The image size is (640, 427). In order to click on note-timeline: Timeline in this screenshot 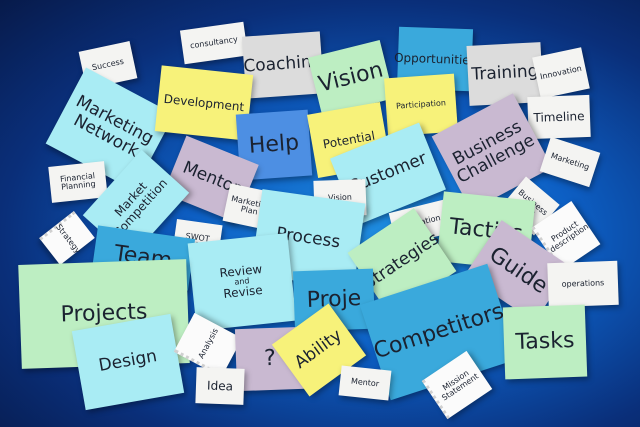, I will do `click(559, 117)`.